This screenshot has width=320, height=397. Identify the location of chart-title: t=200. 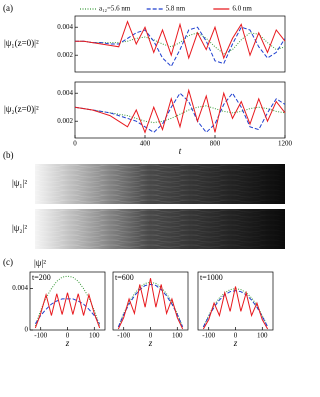
(41, 277).